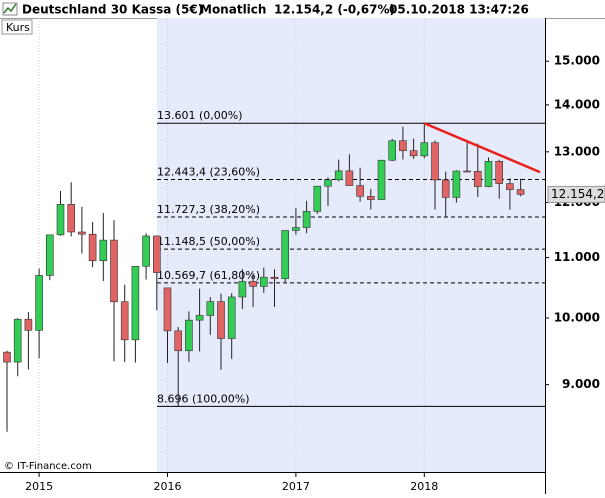  I want to click on last-price-box, so click(576, 194).